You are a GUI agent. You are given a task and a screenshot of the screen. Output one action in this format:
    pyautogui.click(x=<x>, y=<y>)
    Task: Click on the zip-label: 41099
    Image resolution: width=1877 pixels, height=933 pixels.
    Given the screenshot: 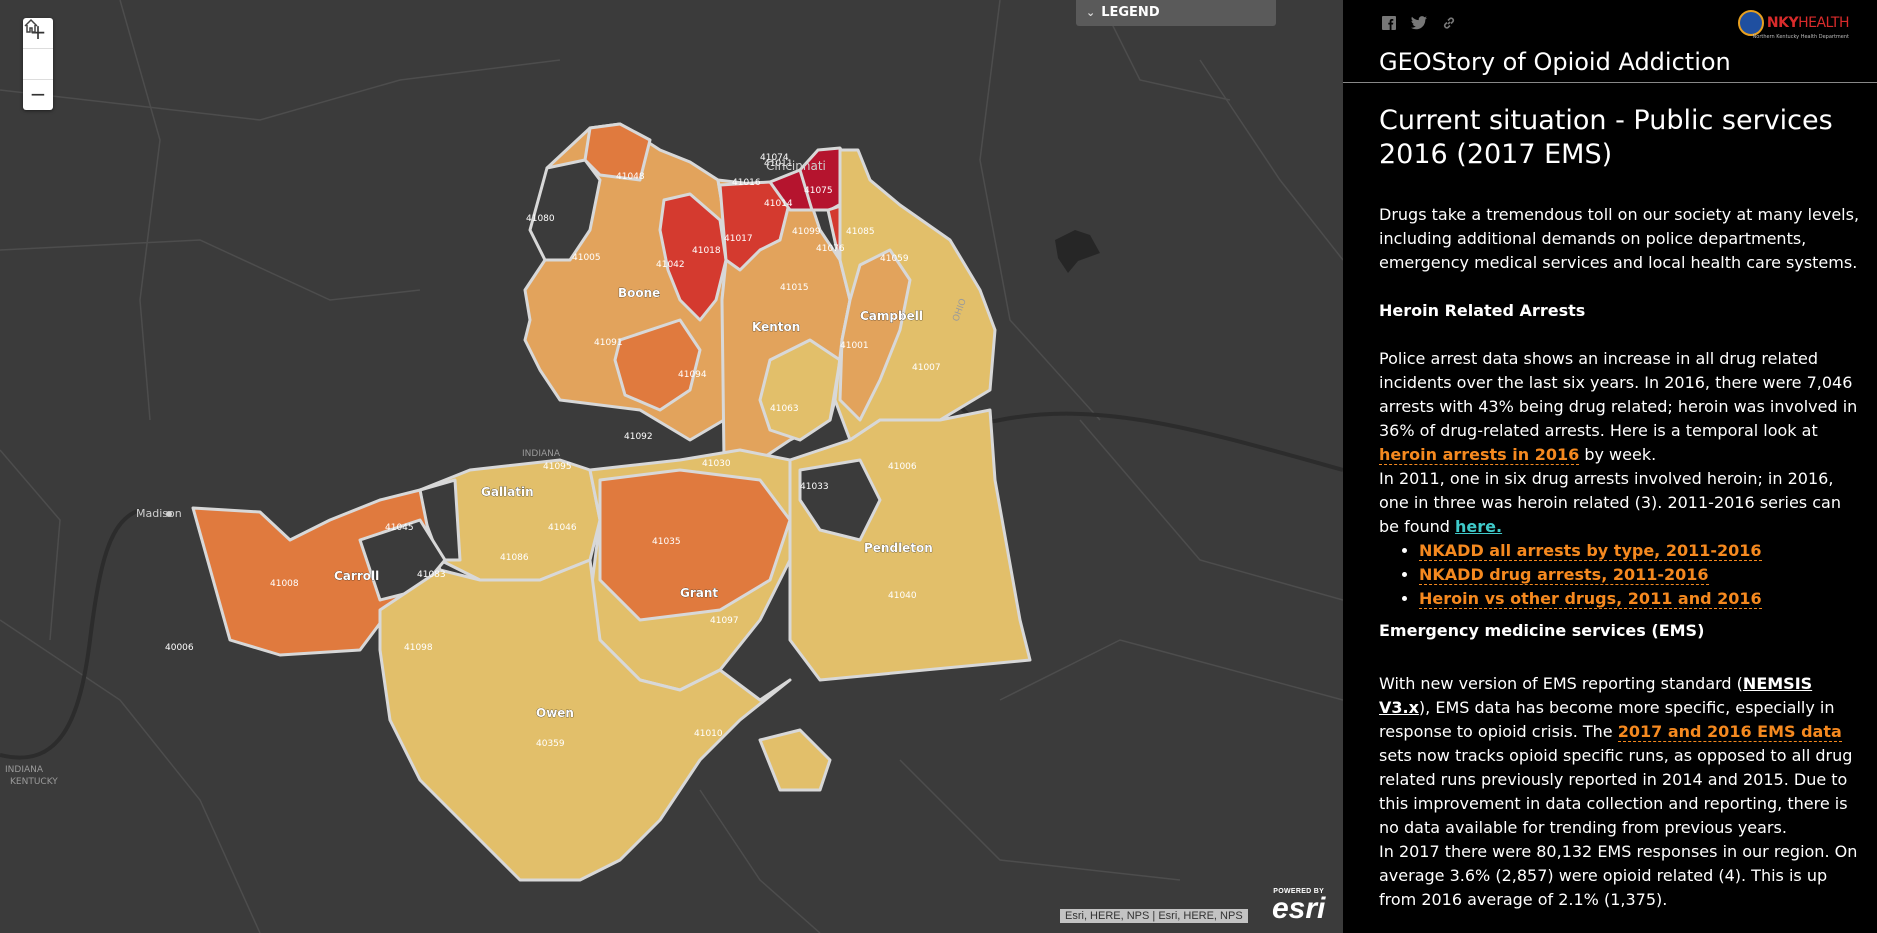 What is the action you would take?
    pyautogui.click(x=806, y=232)
    